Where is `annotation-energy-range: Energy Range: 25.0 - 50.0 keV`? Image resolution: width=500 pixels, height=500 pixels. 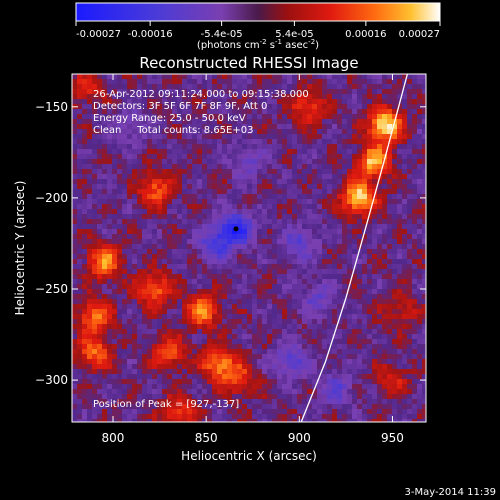 annotation-energy-range: Energy Range: 25.0 - 50.0 keV is located at coordinates (169, 118).